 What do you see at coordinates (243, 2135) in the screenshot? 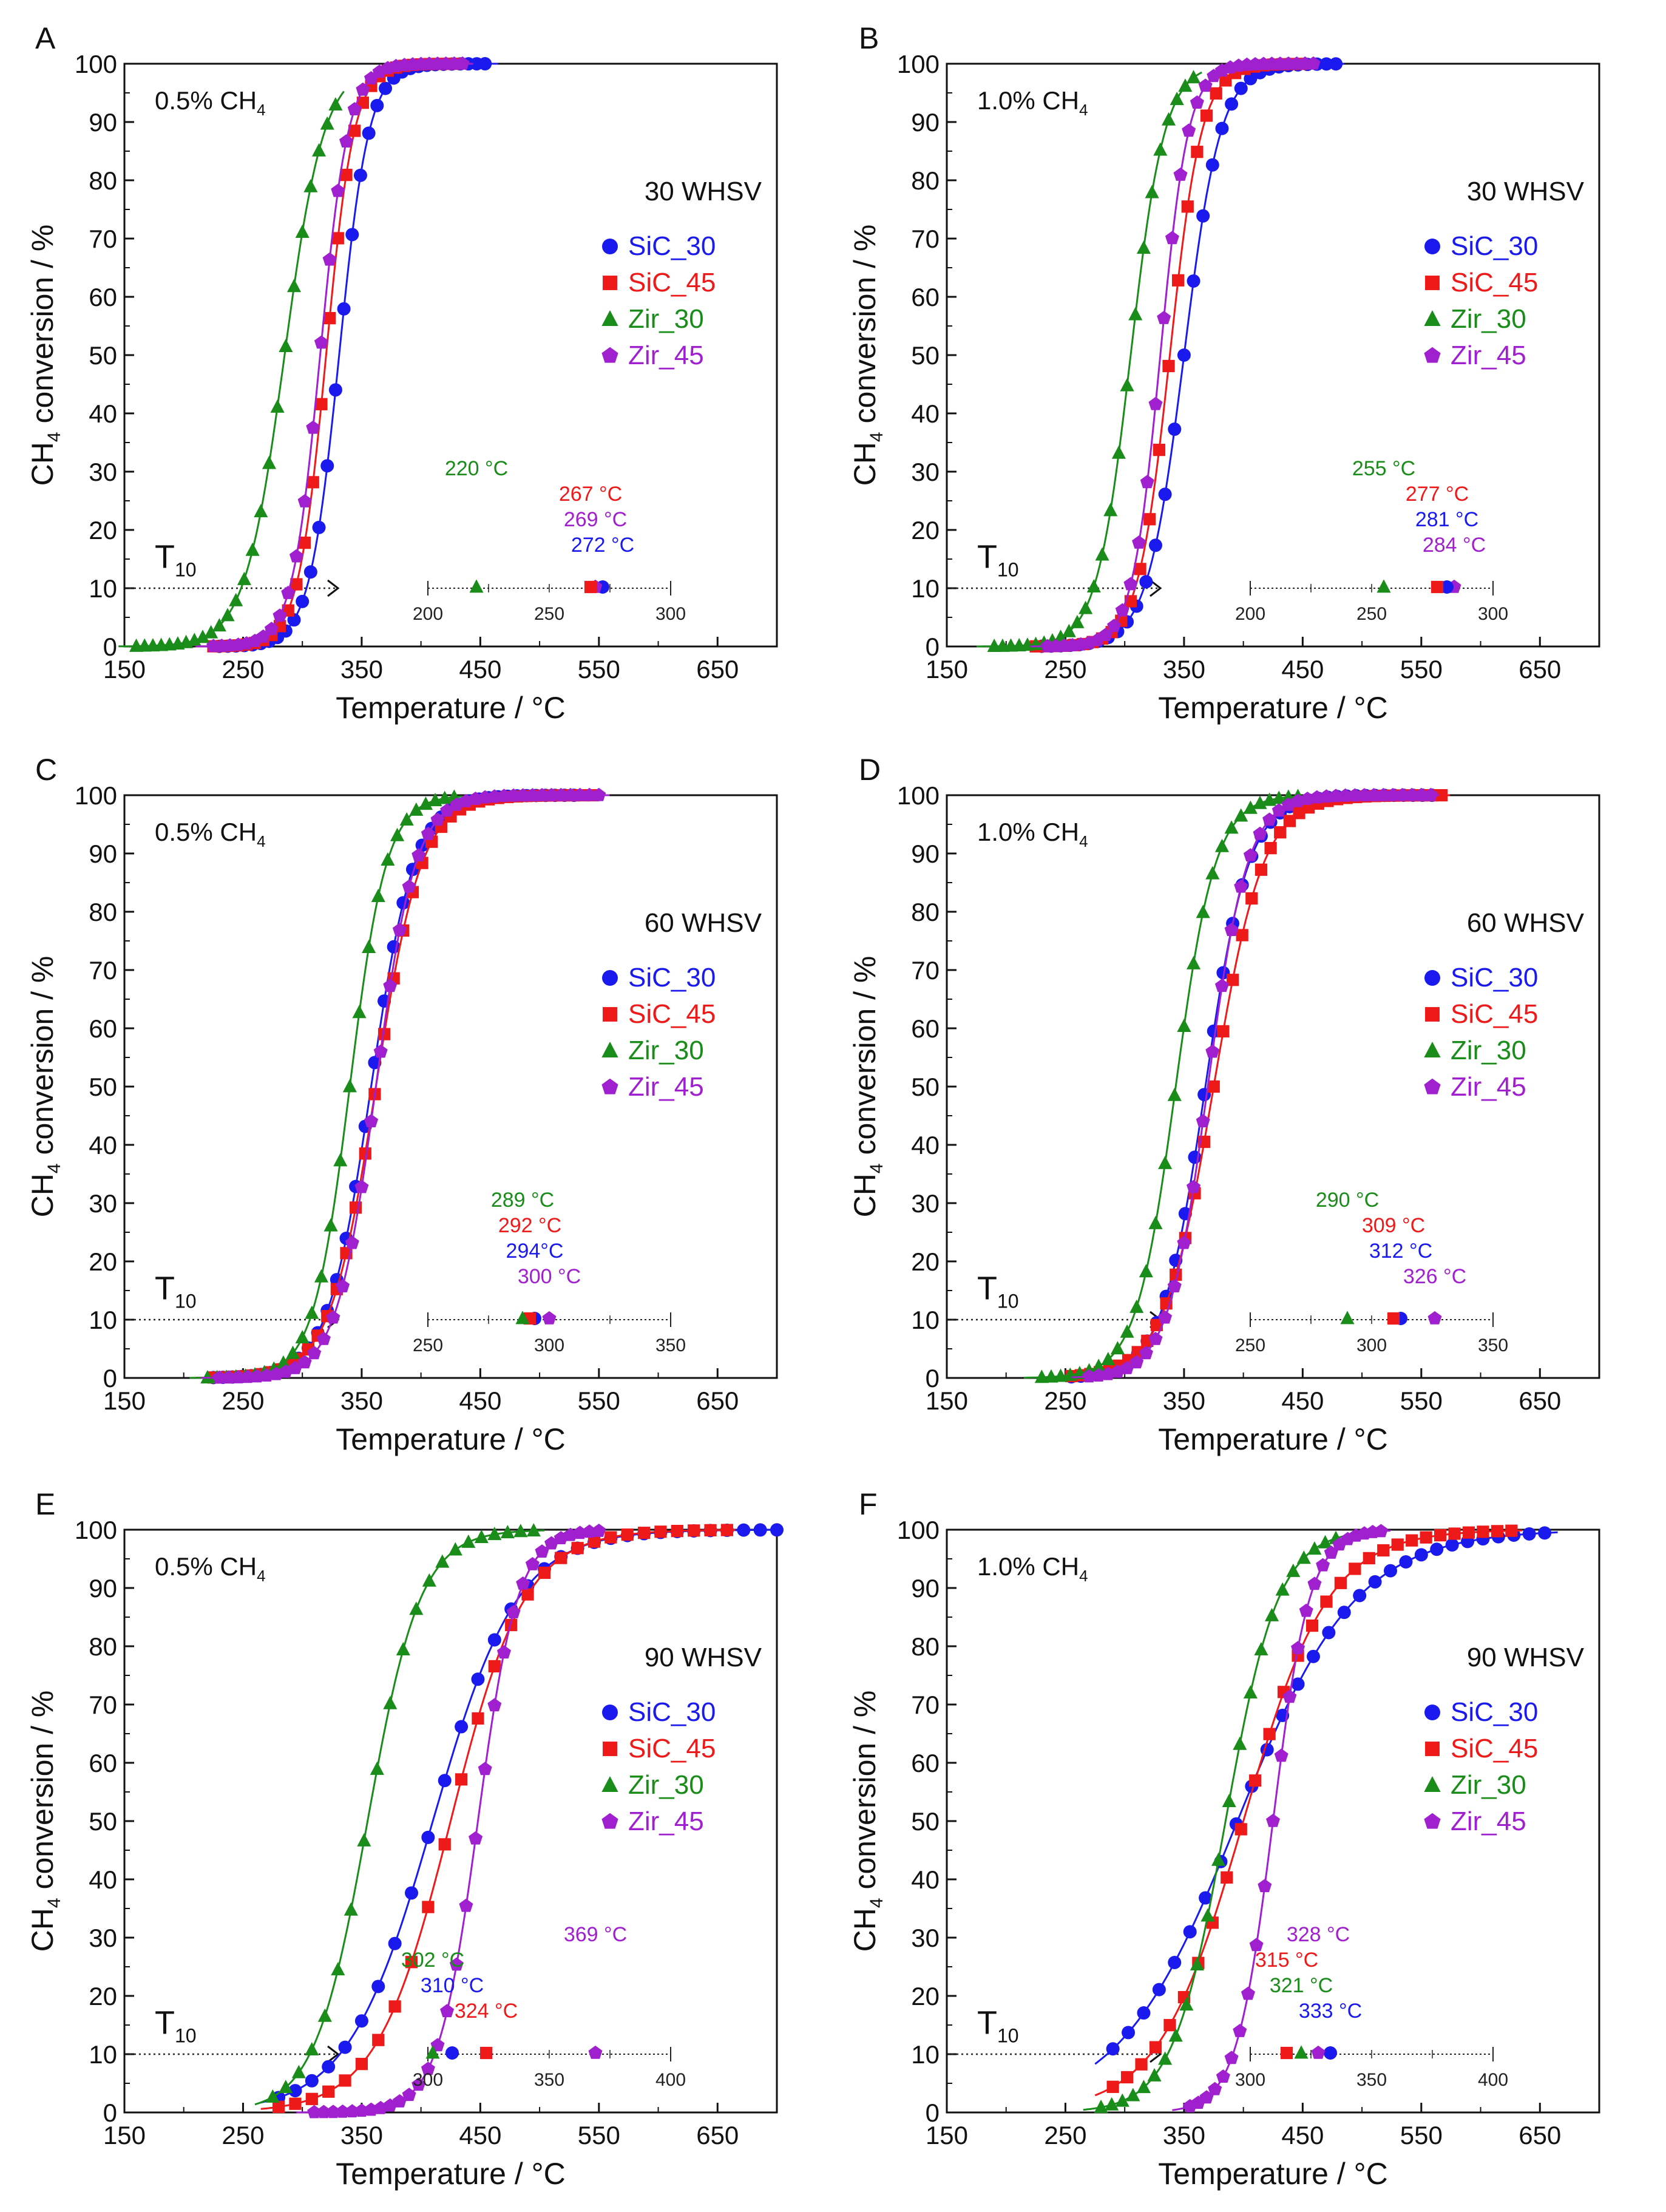
I see `x-tick-label: 250` at bounding box center [243, 2135].